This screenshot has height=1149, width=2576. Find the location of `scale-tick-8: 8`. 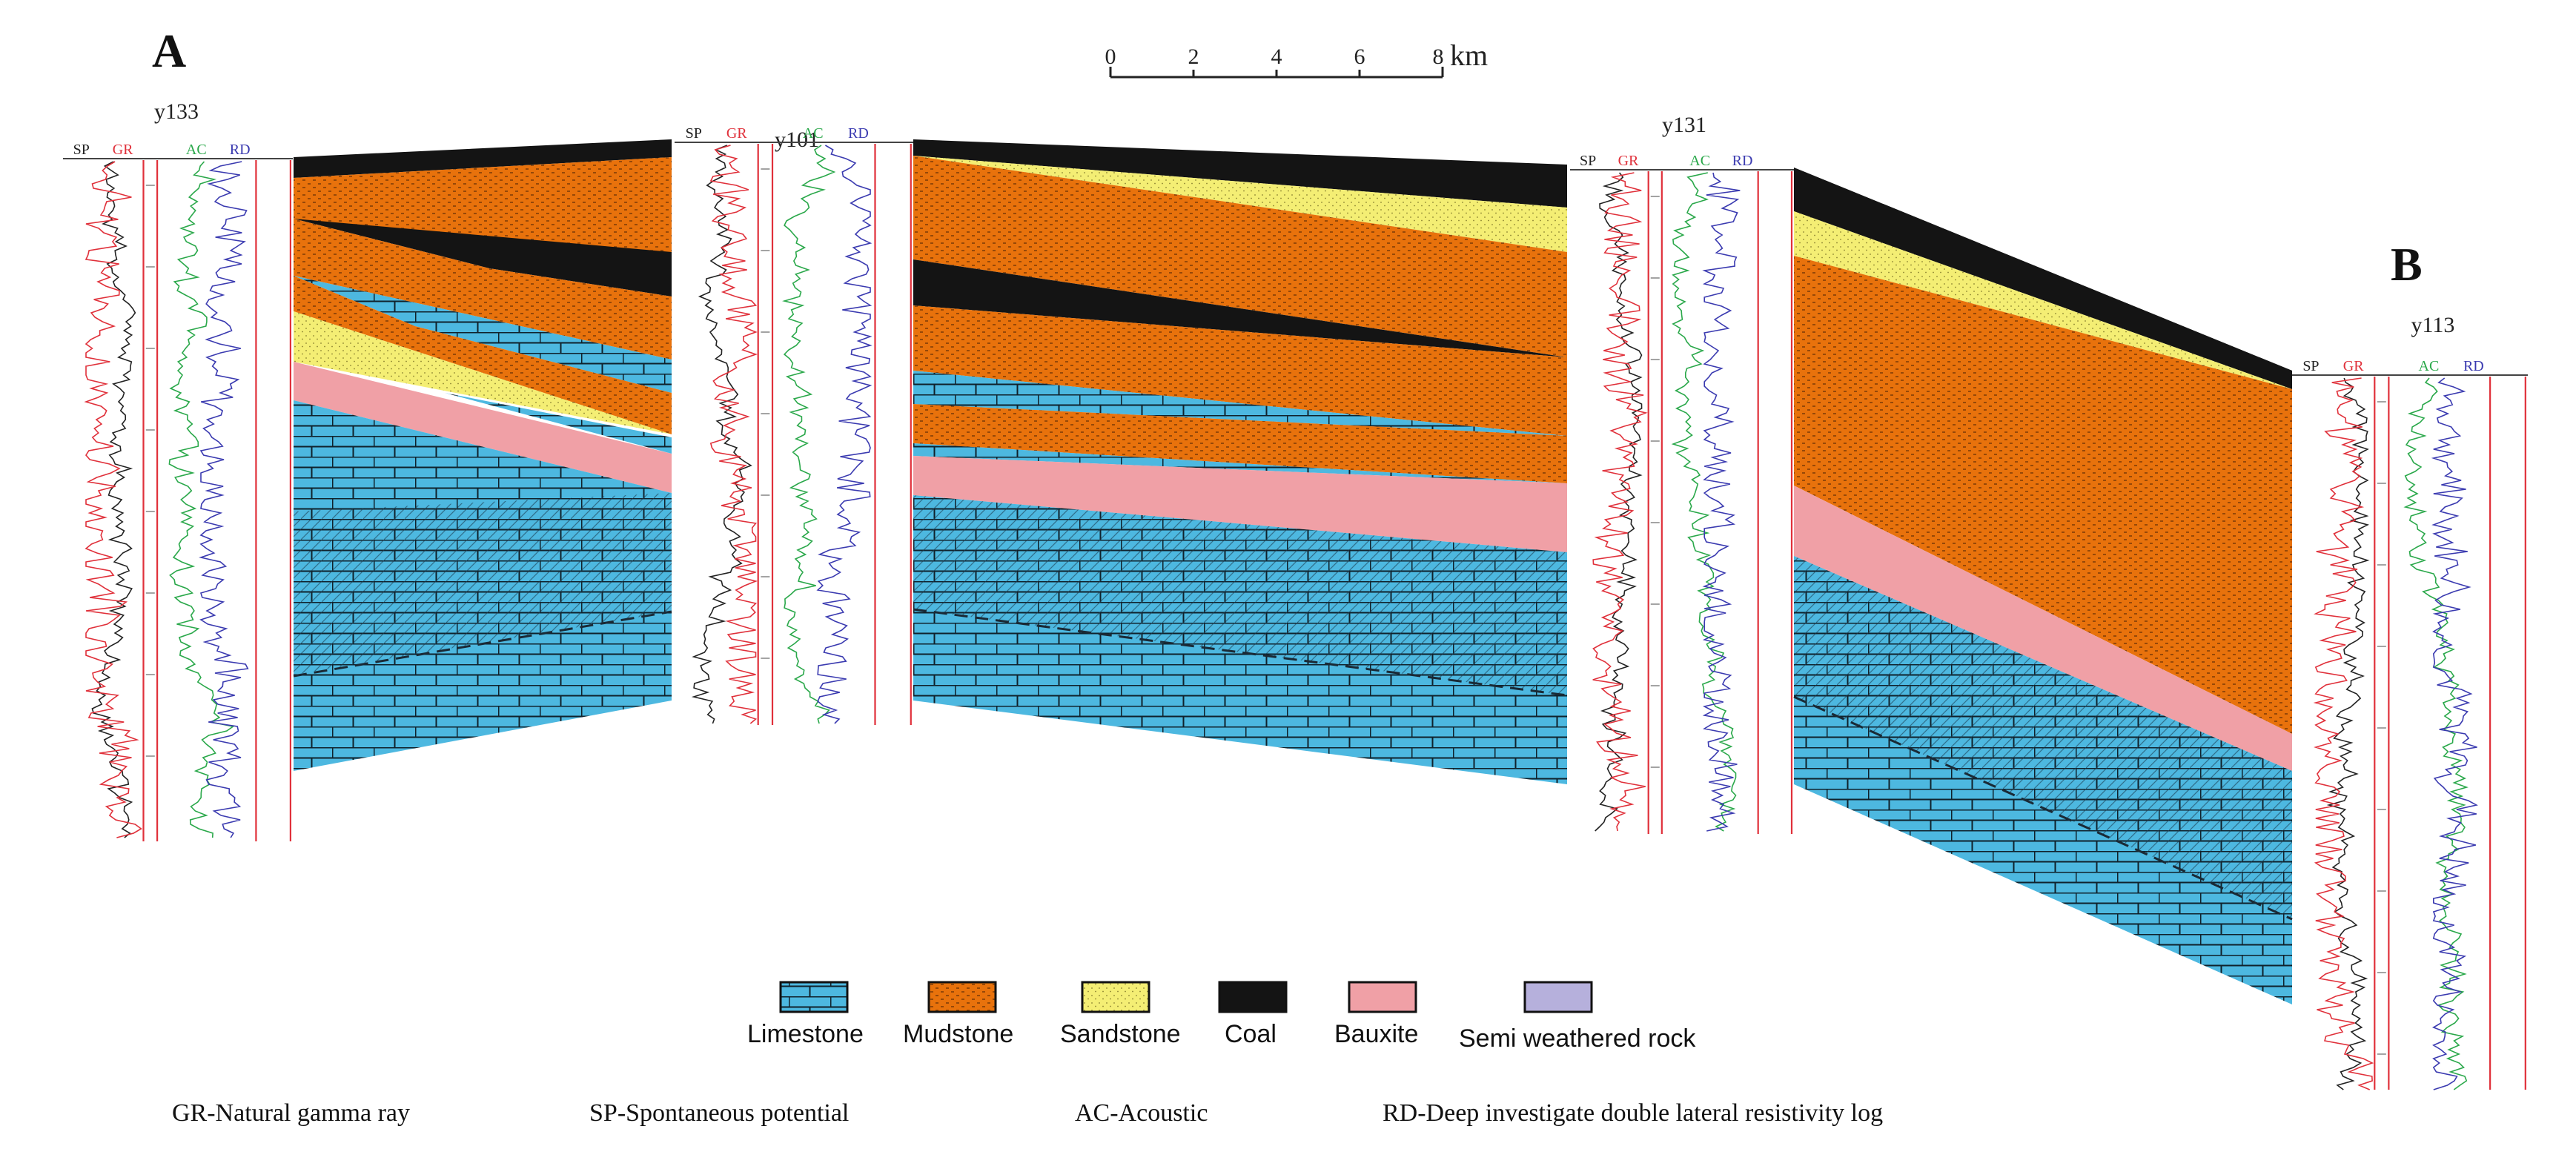

scale-tick-8: 8 is located at coordinates (1438, 57).